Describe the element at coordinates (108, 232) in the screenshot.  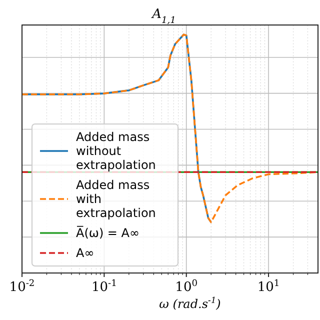
I see `legend-label: A̅(ω) = A∞` at that location.